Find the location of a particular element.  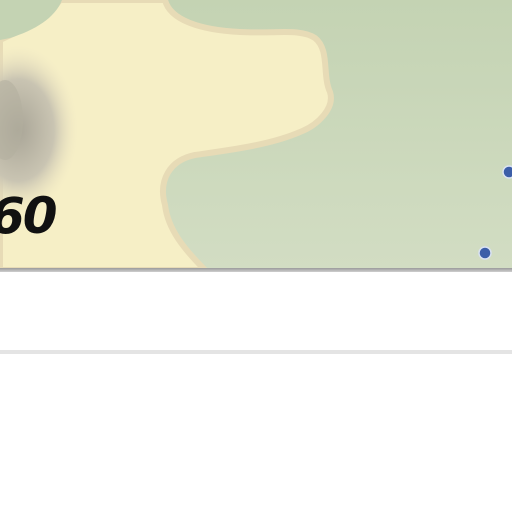

map-bottom-border is located at coordinates (256, 270).